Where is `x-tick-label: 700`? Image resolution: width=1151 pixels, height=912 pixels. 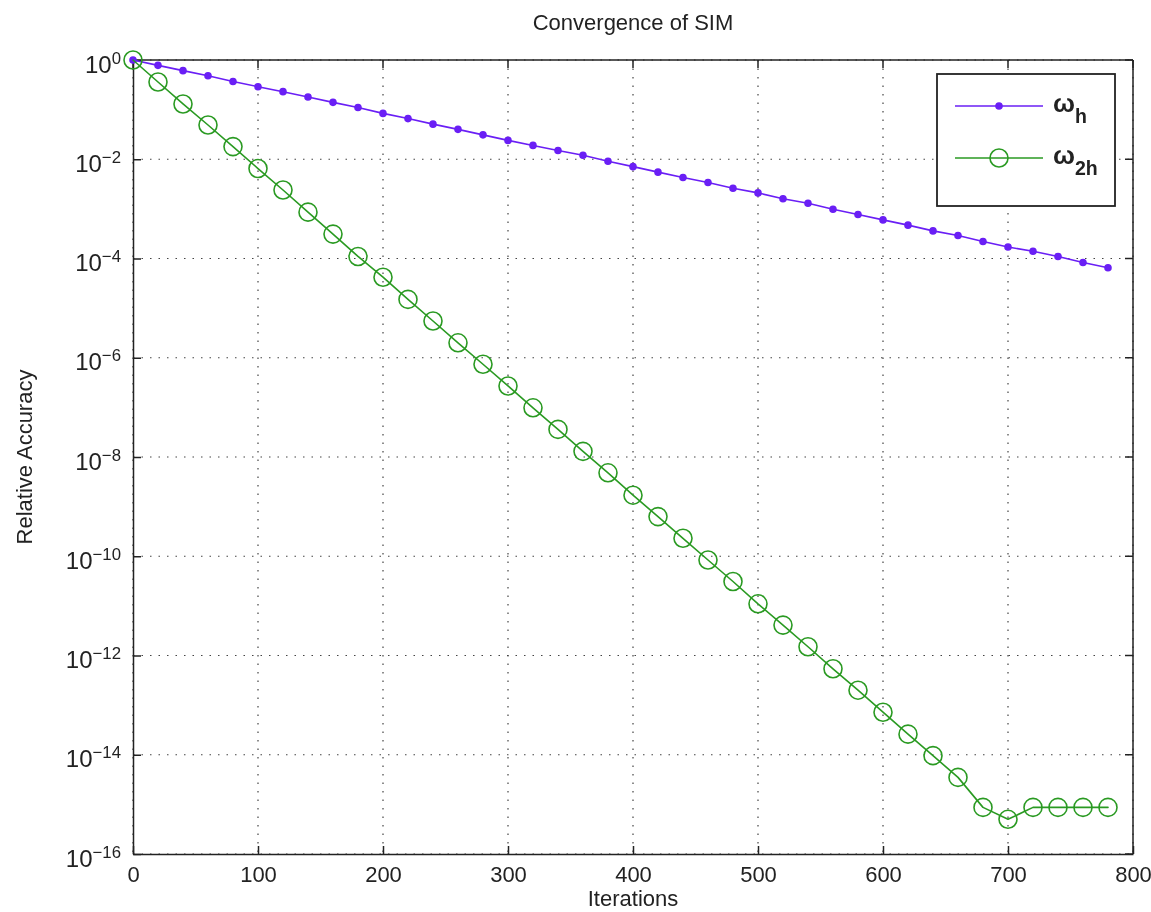
x-tick-label: 700 is located at coordinates (1008, 874).